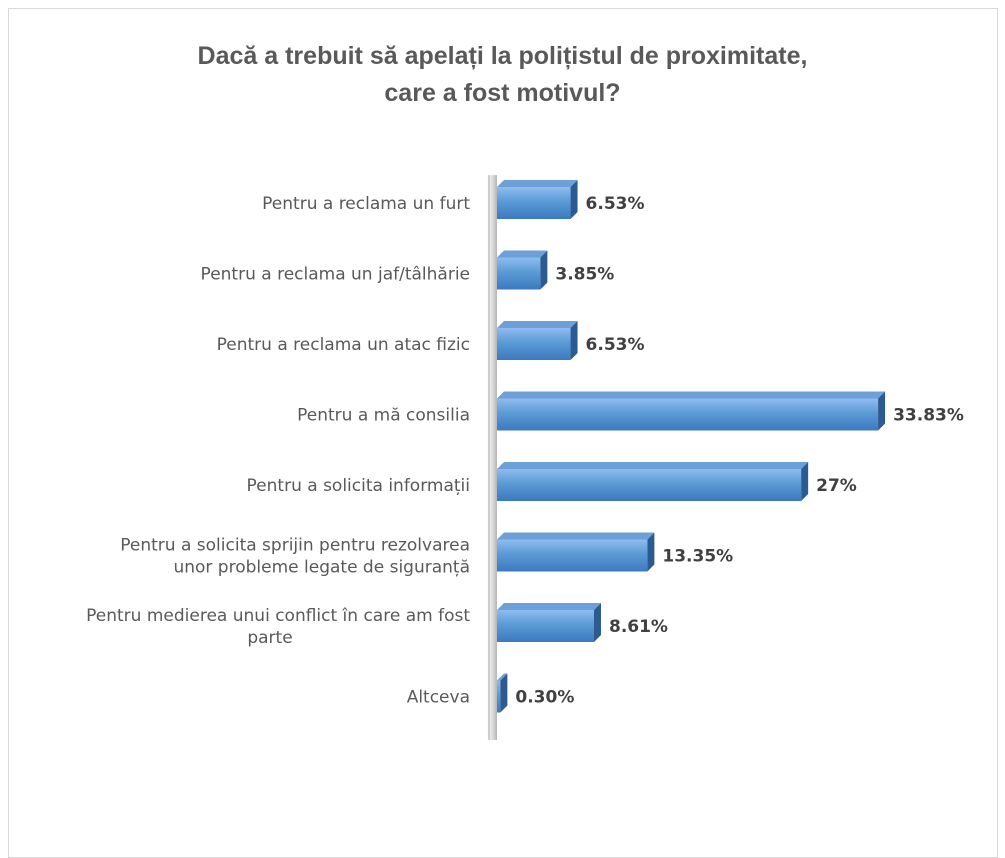 The image size is (1005, 858). Describe the element at coordinates (438, 698) in the screenshot. I see `category-label: Altceva` at that location.